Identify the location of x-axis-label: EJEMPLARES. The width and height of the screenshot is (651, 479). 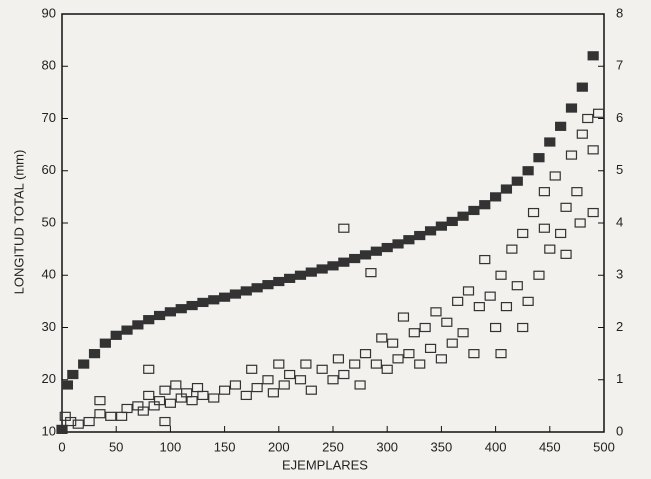
(325, 464).